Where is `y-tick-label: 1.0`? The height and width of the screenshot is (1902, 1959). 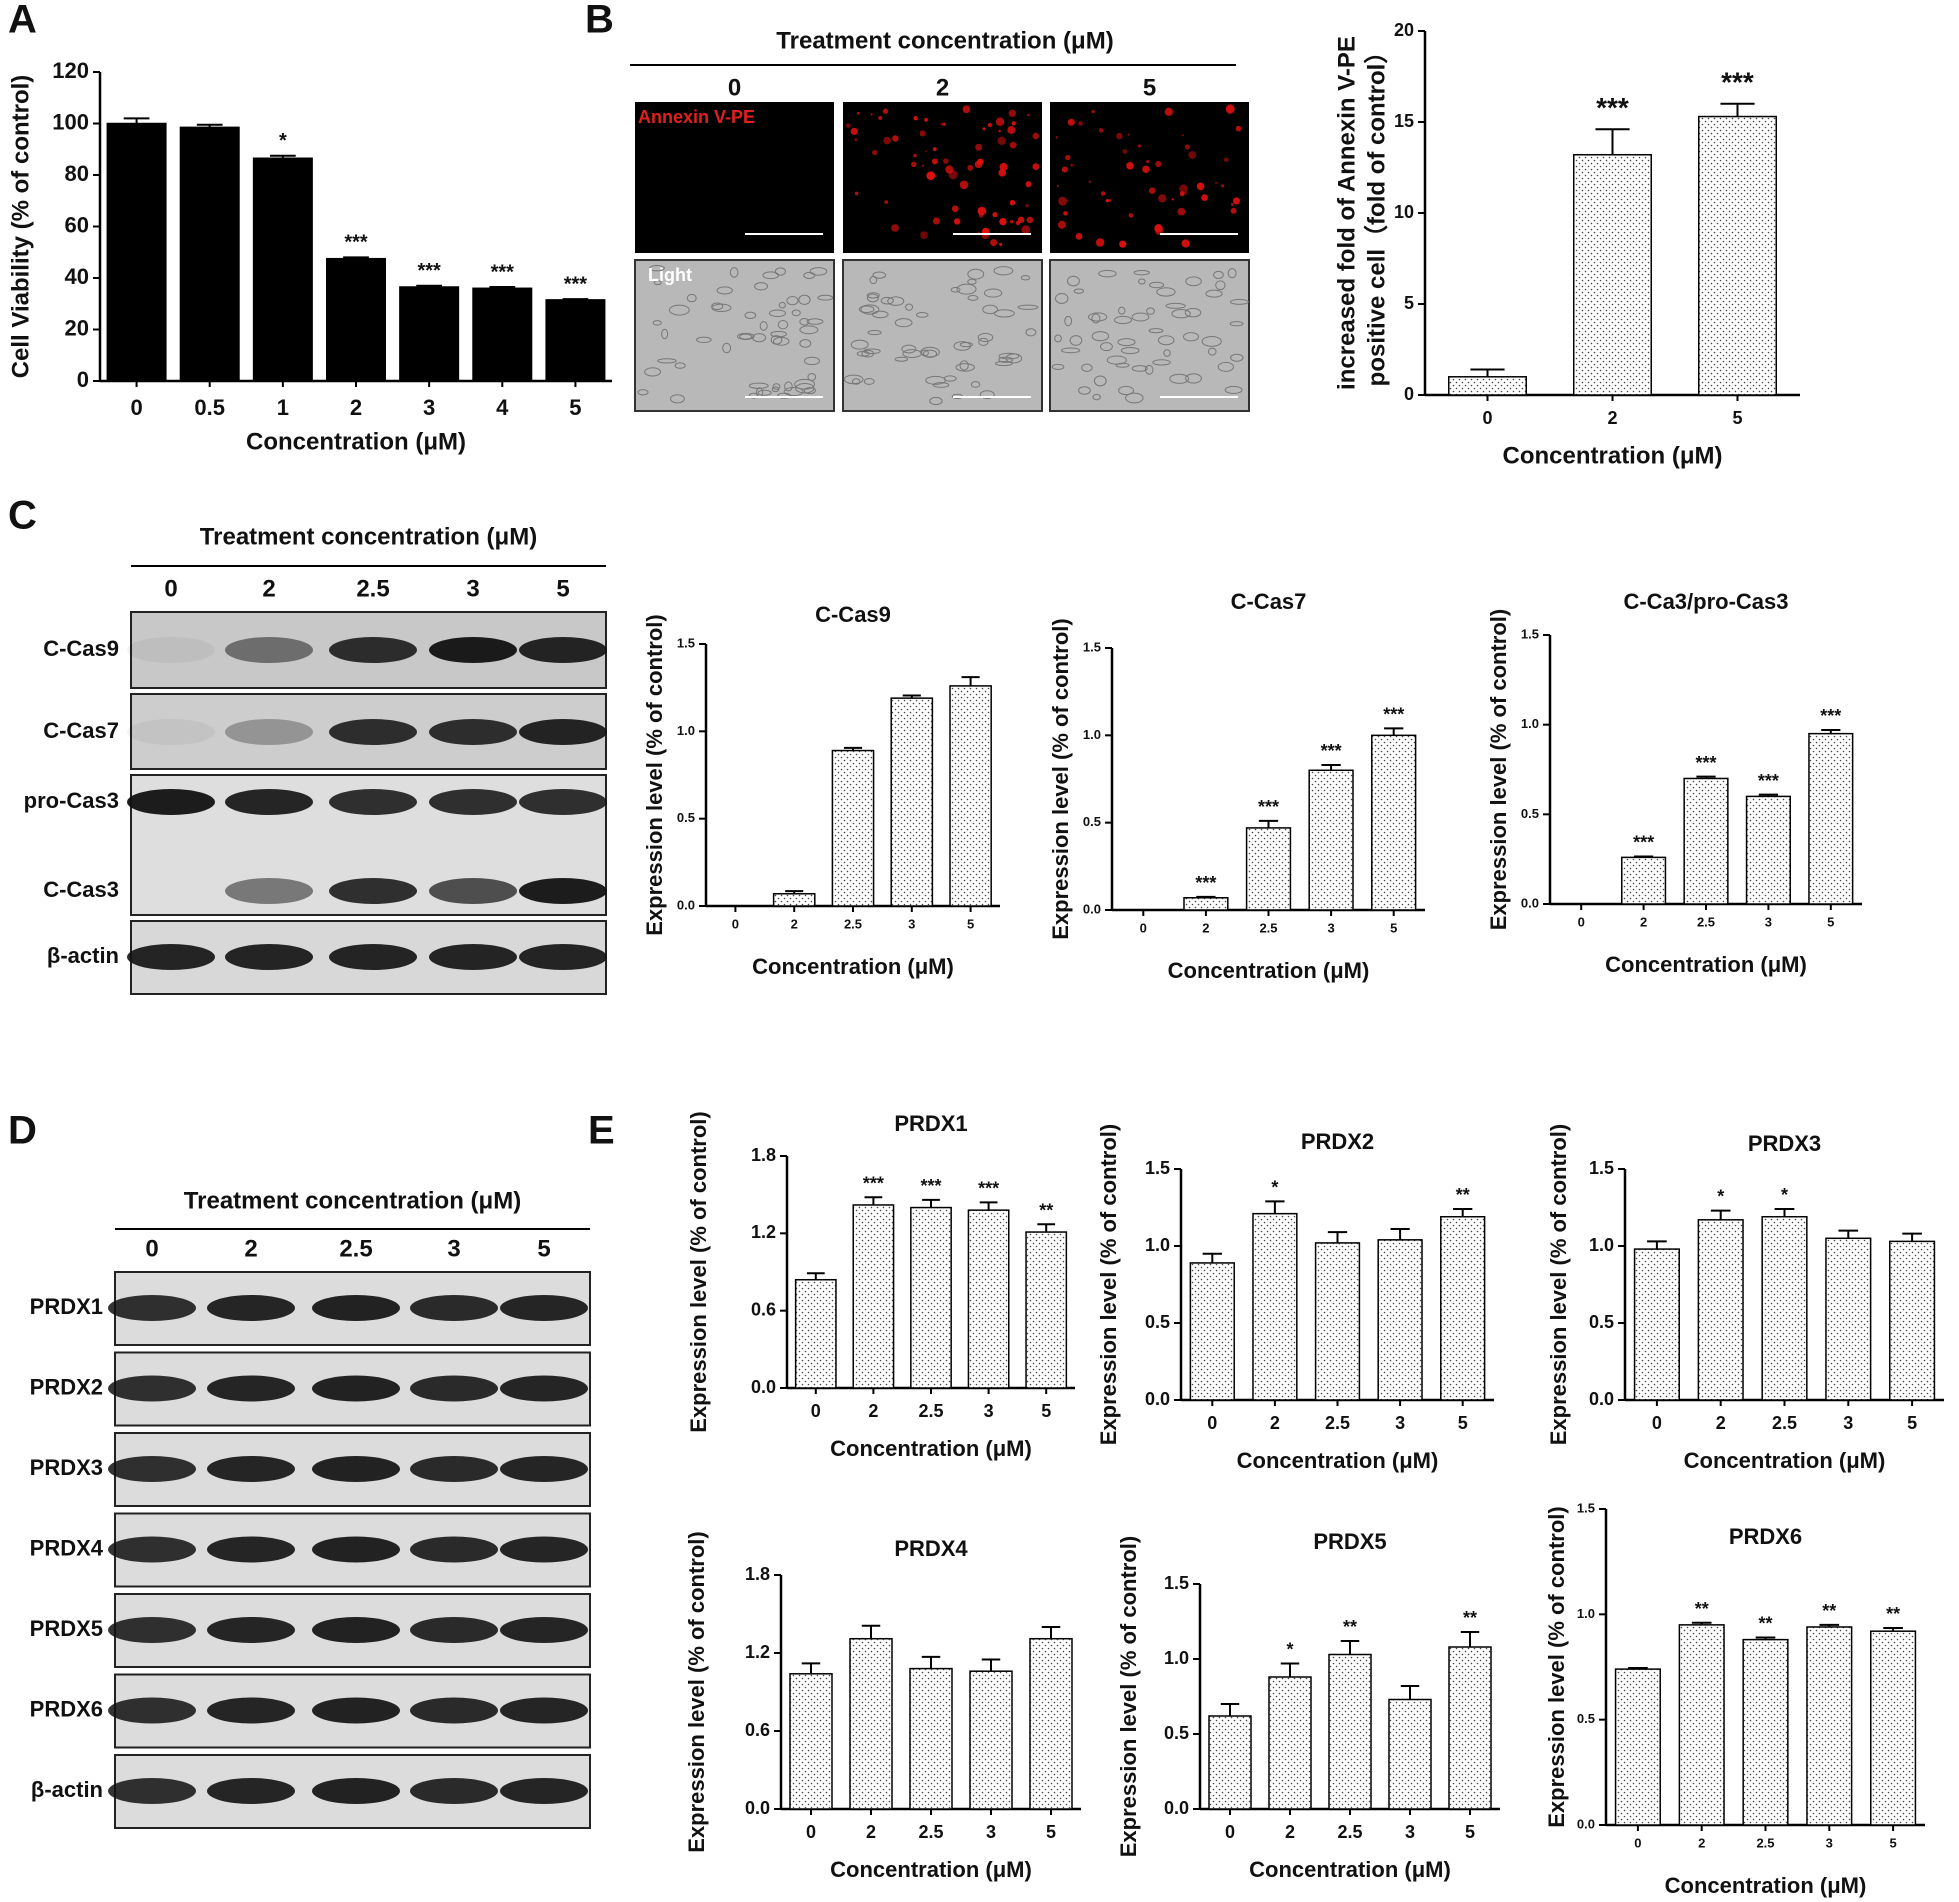 y-tick-label: 1.0 is located at coordinates (1601, 1245).